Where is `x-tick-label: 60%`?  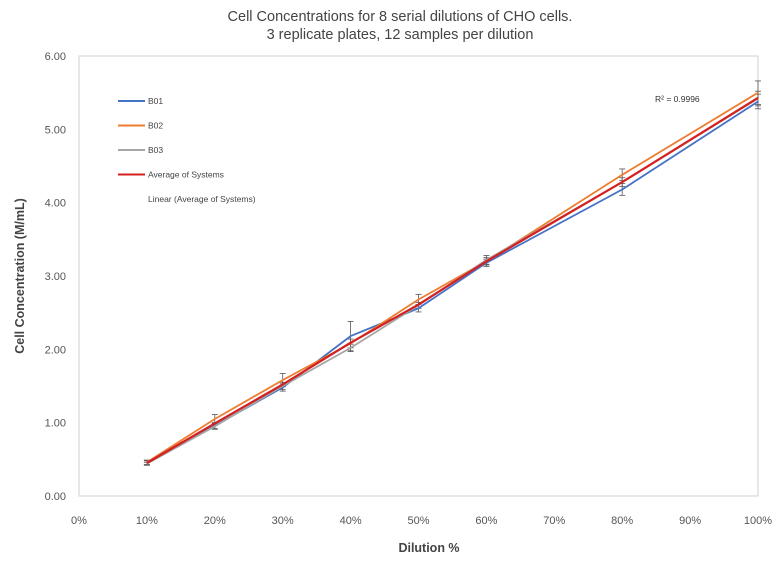
x-tick-label: 60% is located at coordinates (486, 521).